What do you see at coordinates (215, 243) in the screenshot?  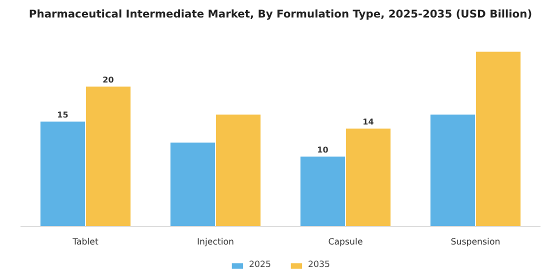 I see `x-tick-label: Injection` at bounding box center [215, 243].